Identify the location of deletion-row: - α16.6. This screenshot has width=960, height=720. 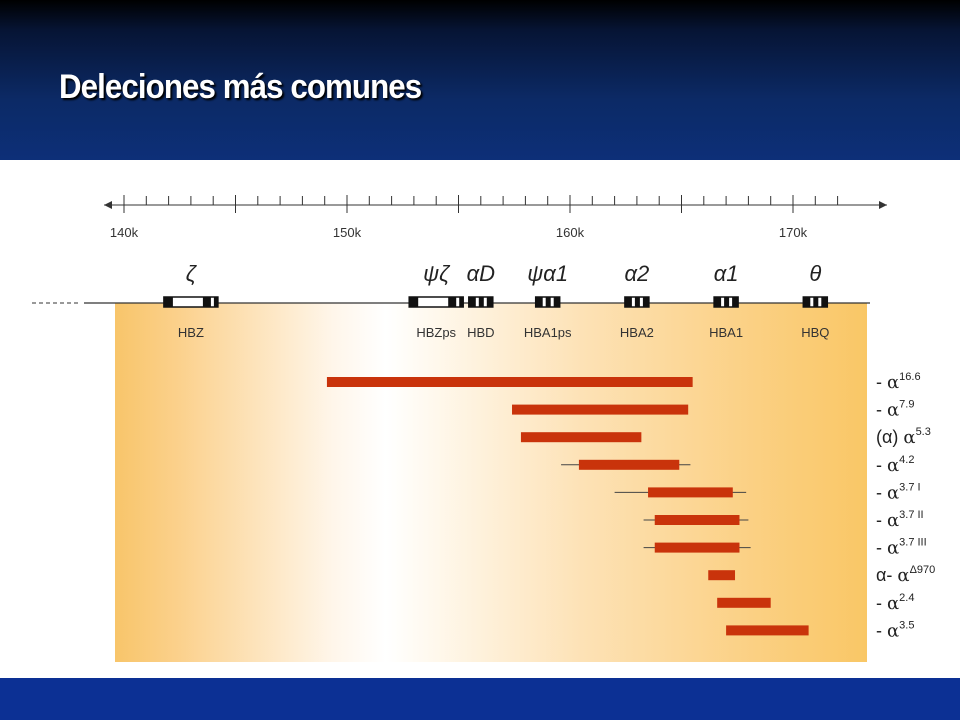
(623, 382).